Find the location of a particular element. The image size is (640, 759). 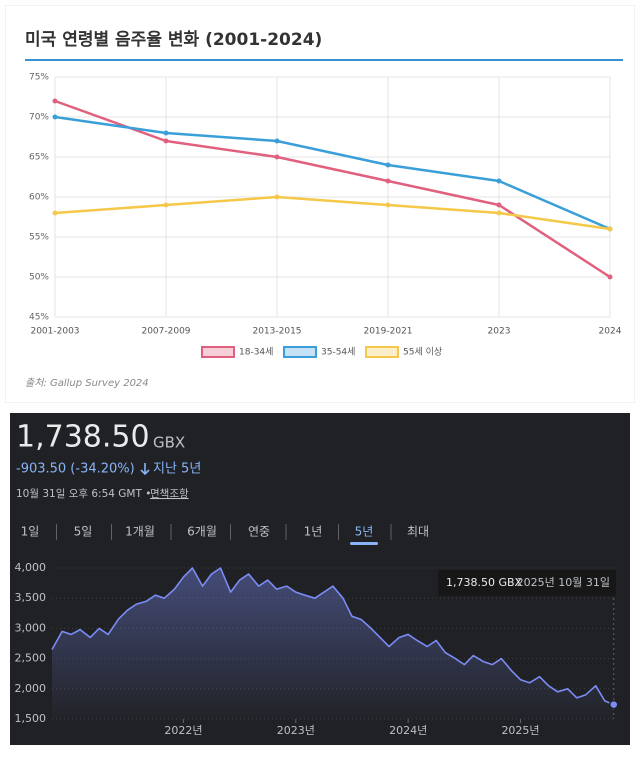

x-tick-label: 2019-2021 is located at coordinates (387, 332).